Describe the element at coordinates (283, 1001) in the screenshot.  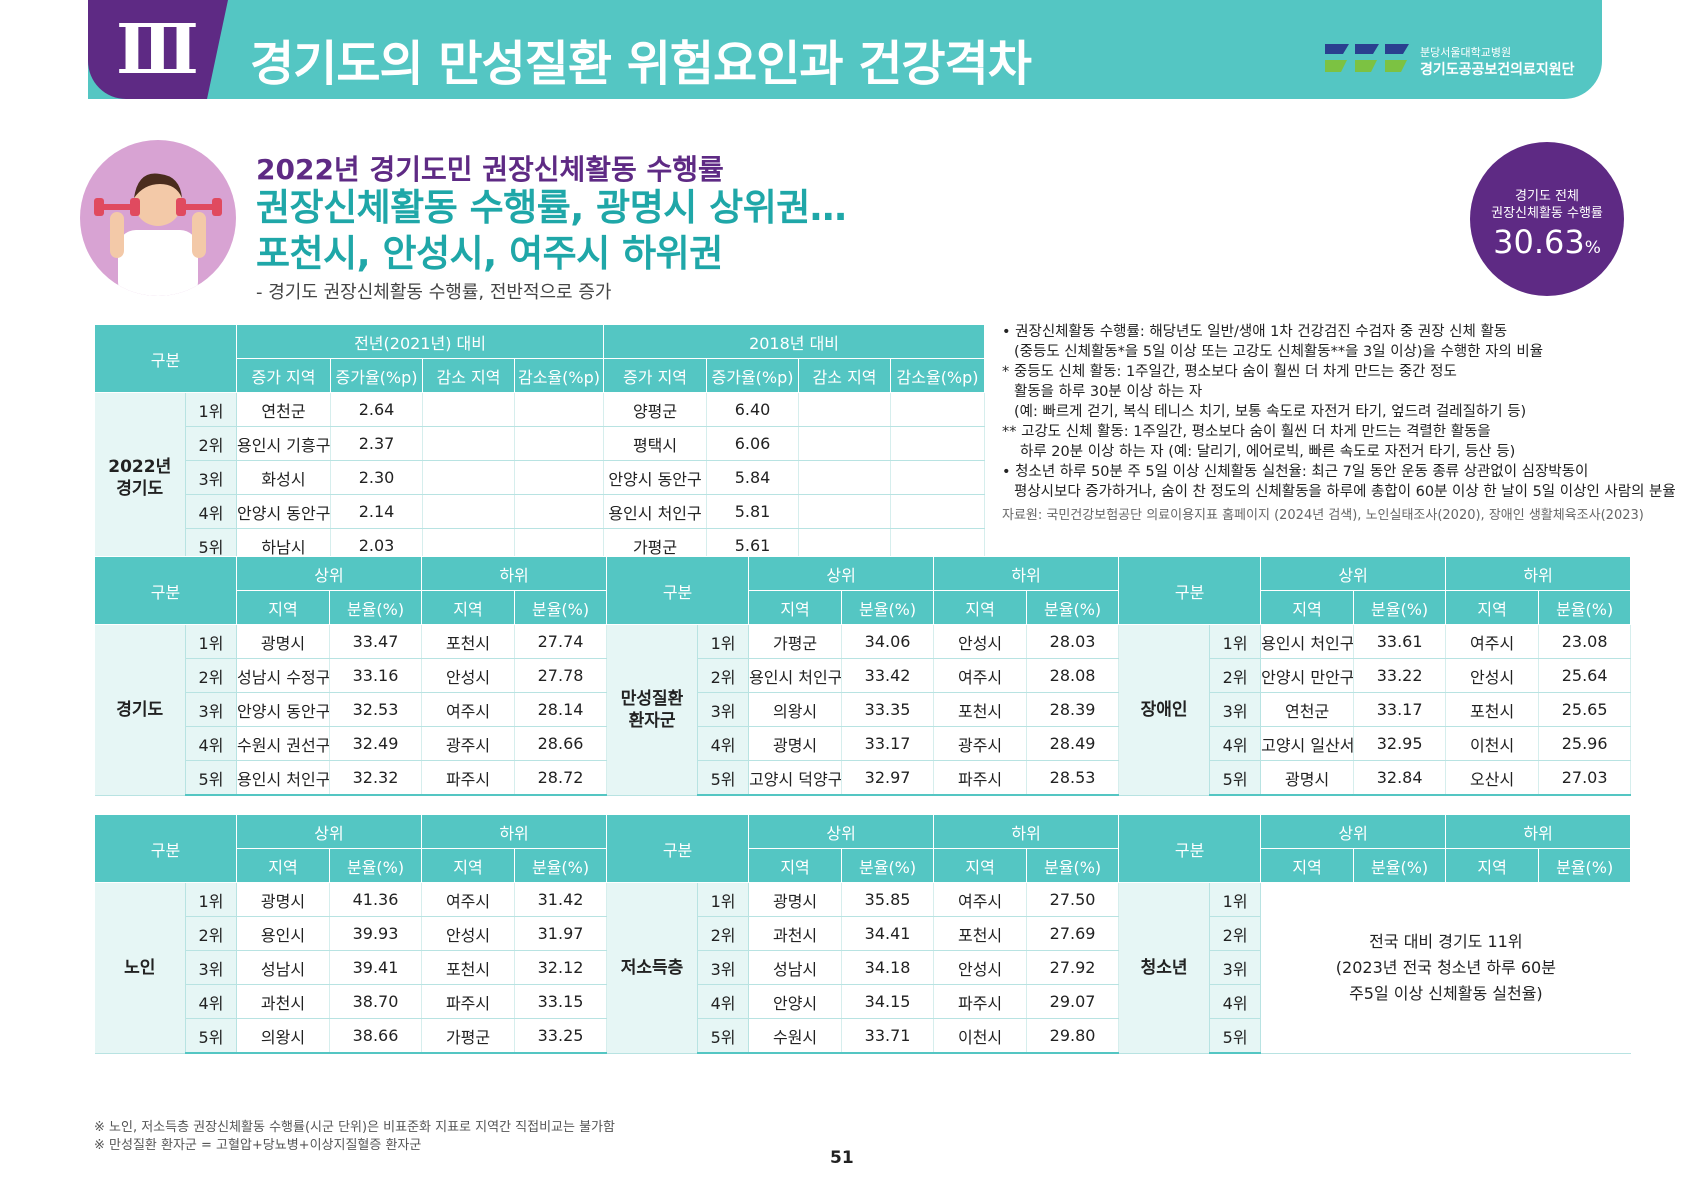
I see `top-region-cell: 과천시` at that location.